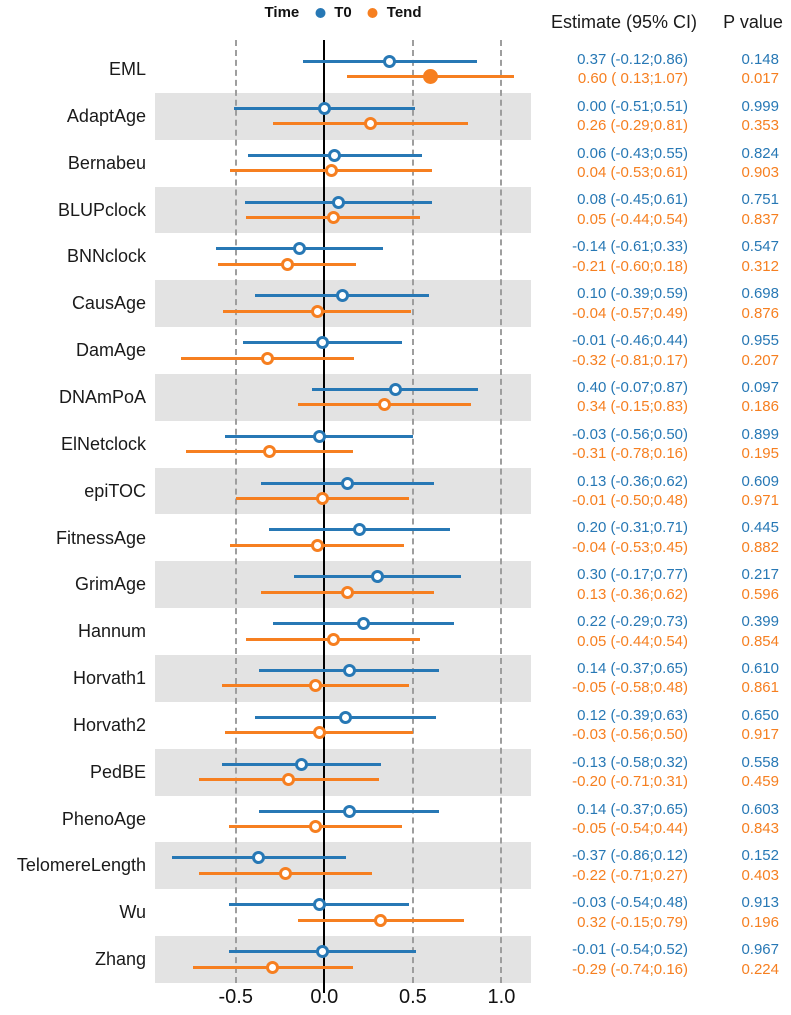 The height and width of the screenshot is (1015, 791). What do you see at coordinates (632, 622) in the screenshot?
I see `estimate-text-t0: 0.22 (-0.29;0.73)` at bounding box center [632, 622].